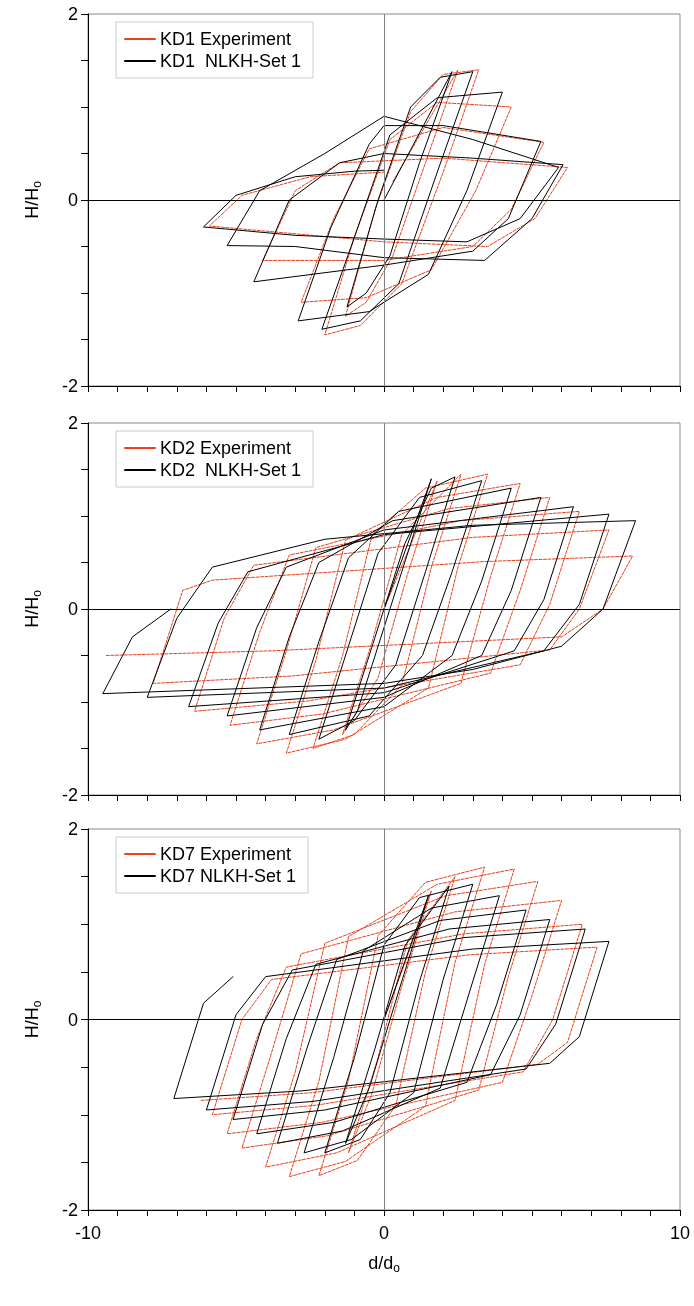  What do you see at coordinates (384, 1233) in the screenshot?
I see `x-tick-label: 0` at bounding box center [384, 1233].